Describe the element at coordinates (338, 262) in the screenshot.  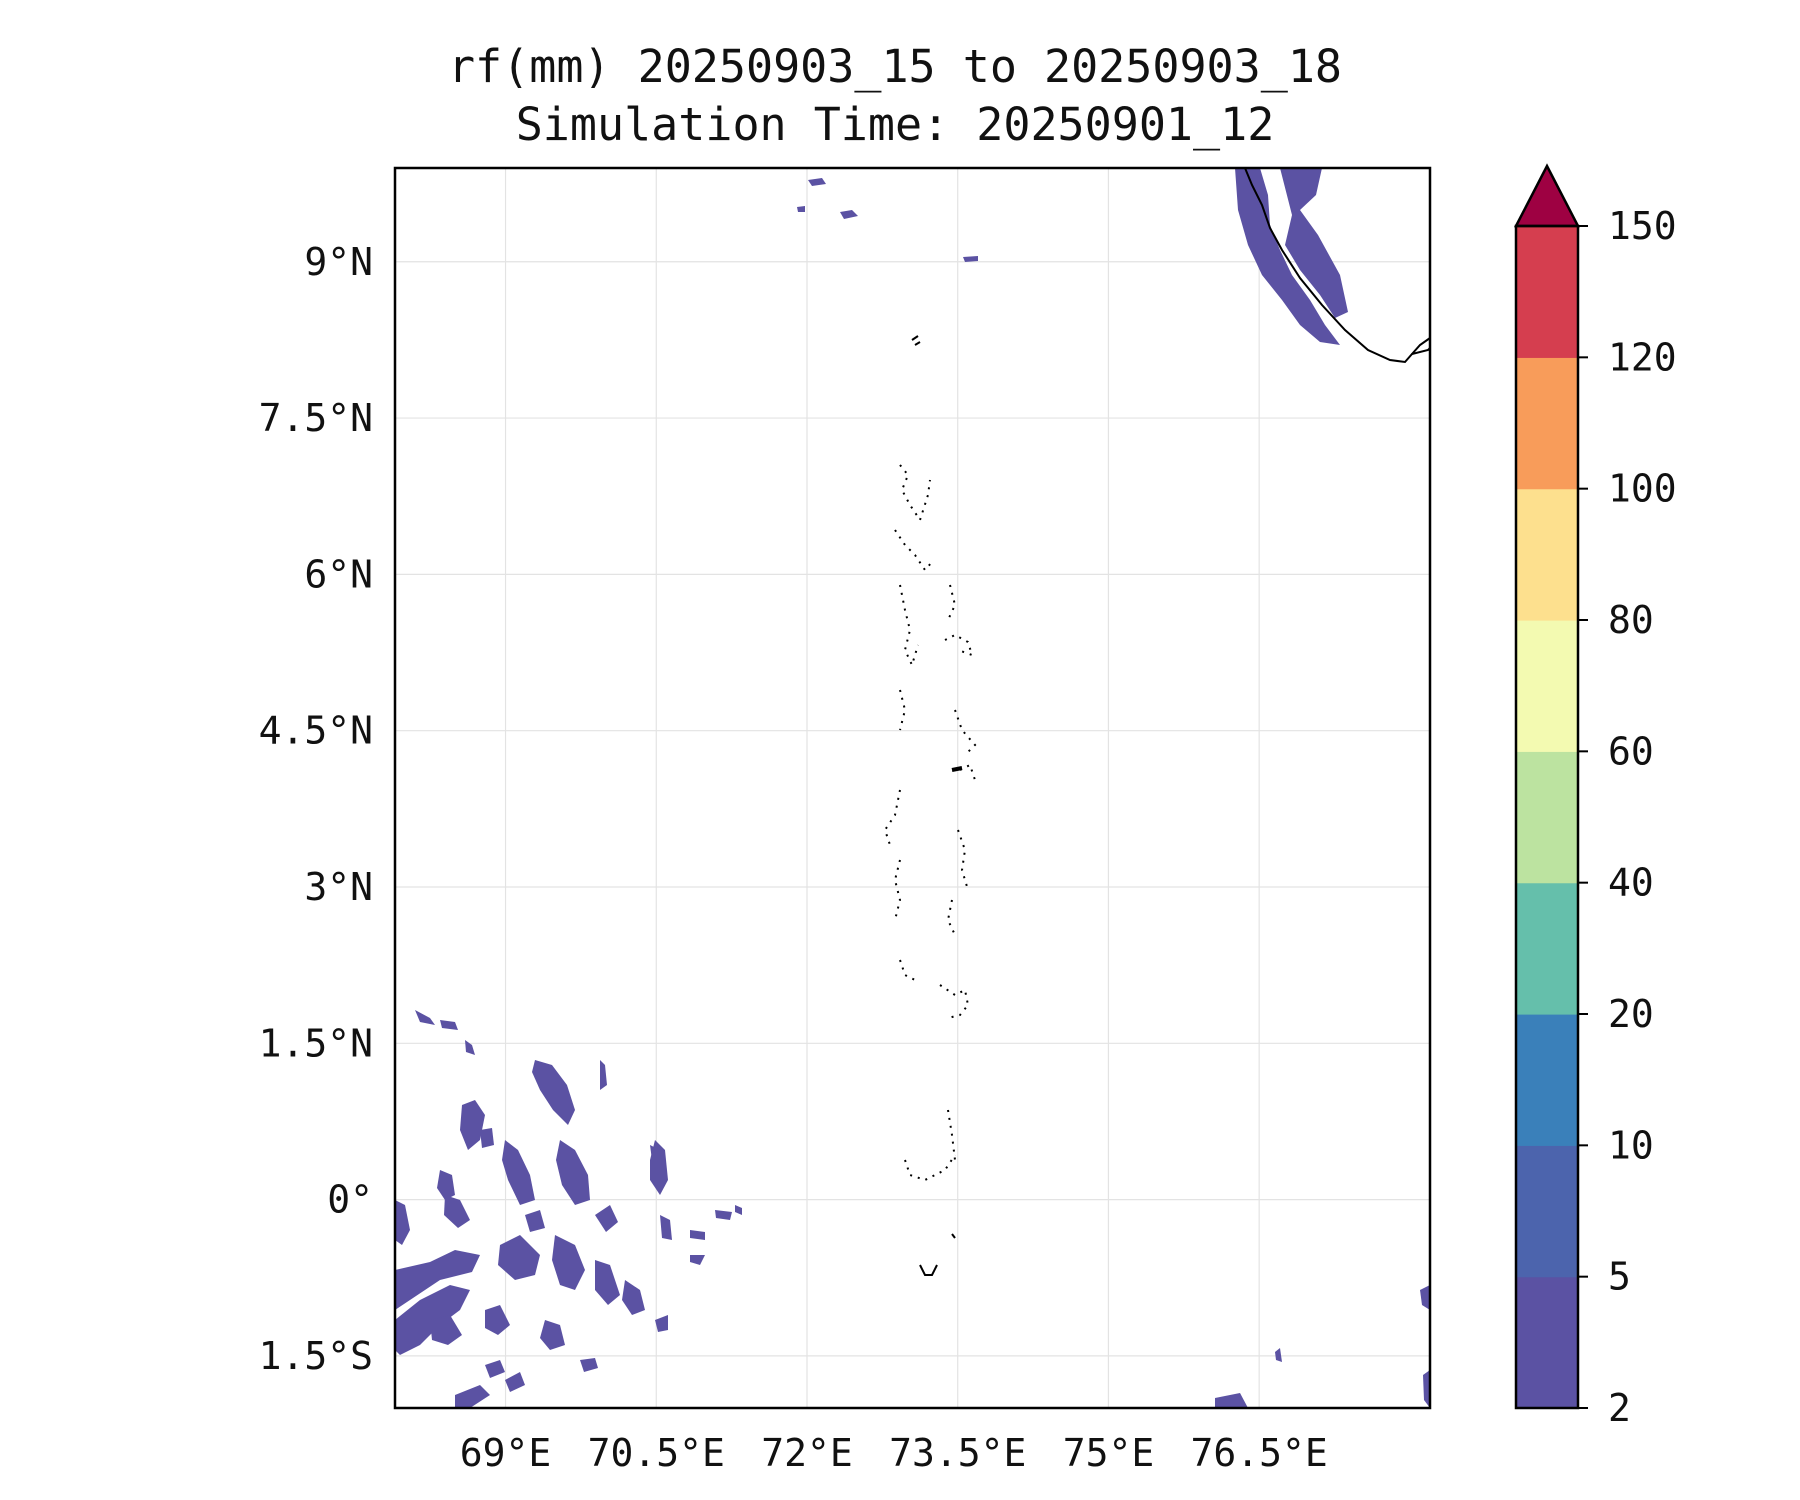
I see `lat-tick-label: 9°N` at that location.